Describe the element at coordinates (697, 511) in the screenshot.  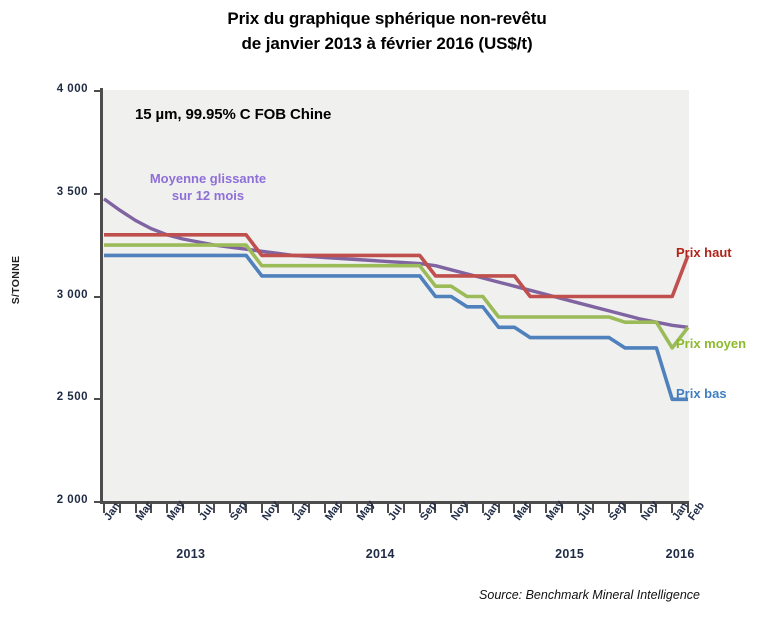
I see `x-tick-label: Feb` at that location.